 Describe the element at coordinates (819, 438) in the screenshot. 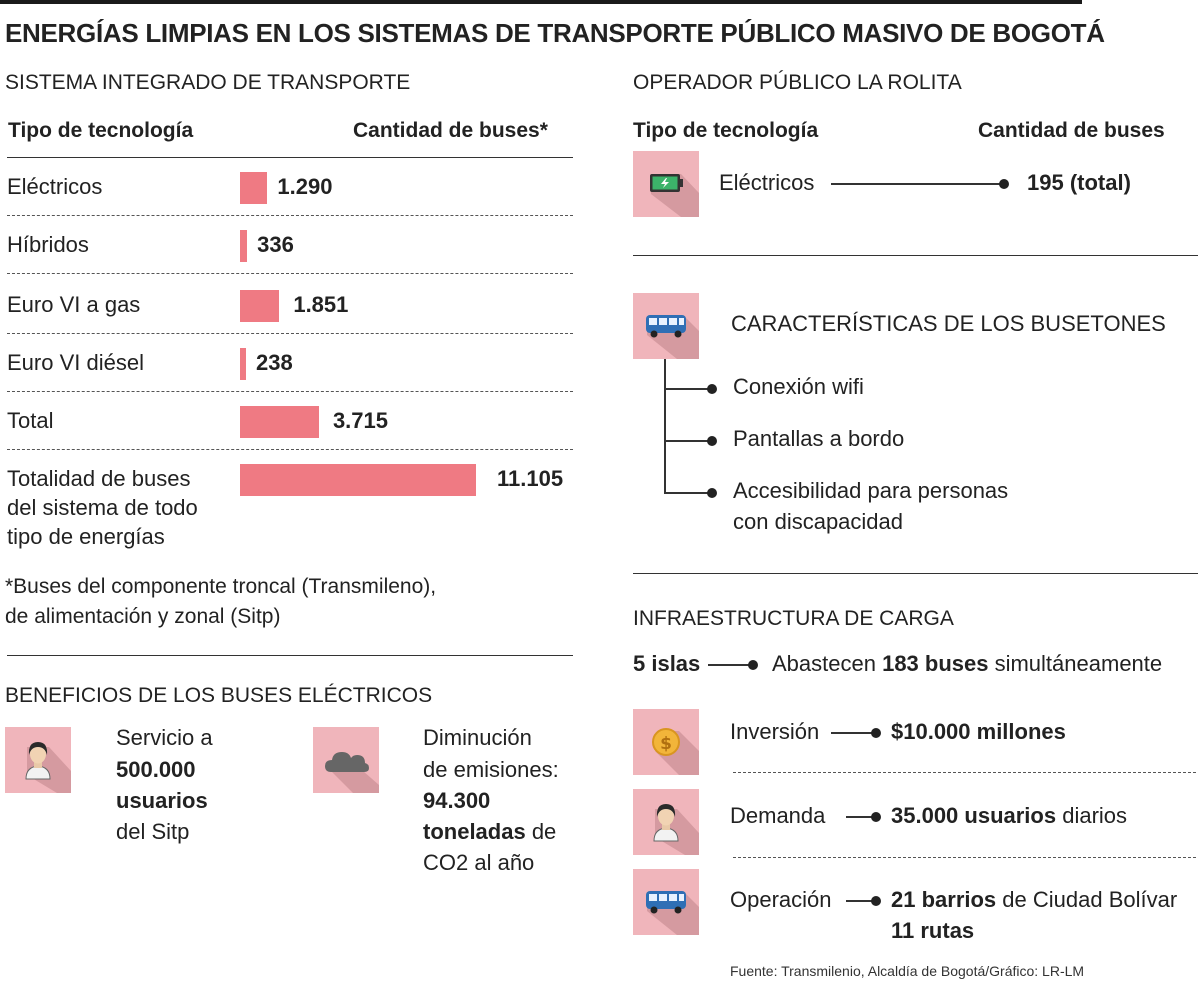

I see `busetones-item-screens: Pantallas a bordo` at that location.